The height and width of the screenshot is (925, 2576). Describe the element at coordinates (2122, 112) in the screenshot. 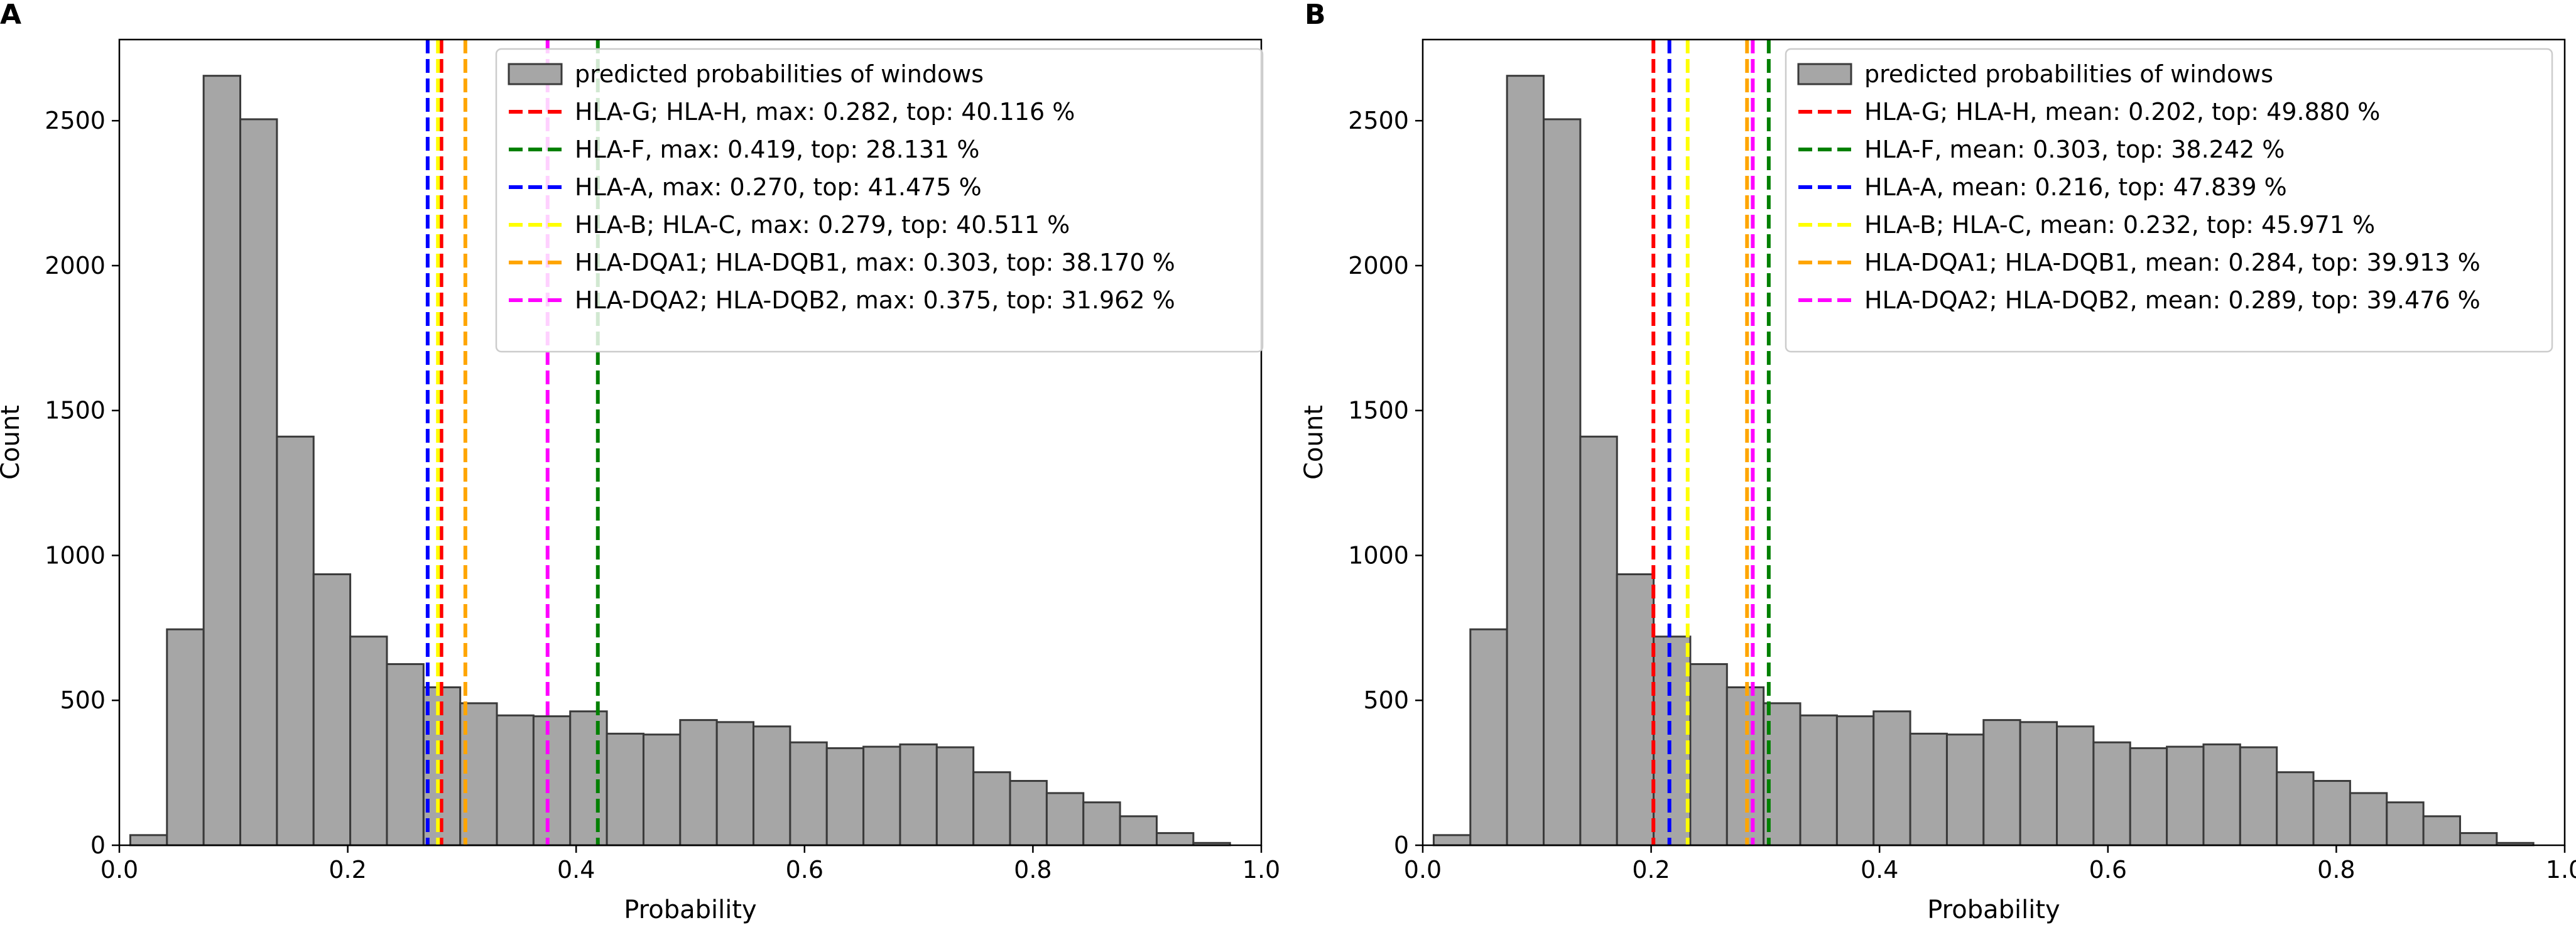

I see `legend-label: HLA-G; HLA-H, mean: 0.202, top: 49.880 %` at that location.